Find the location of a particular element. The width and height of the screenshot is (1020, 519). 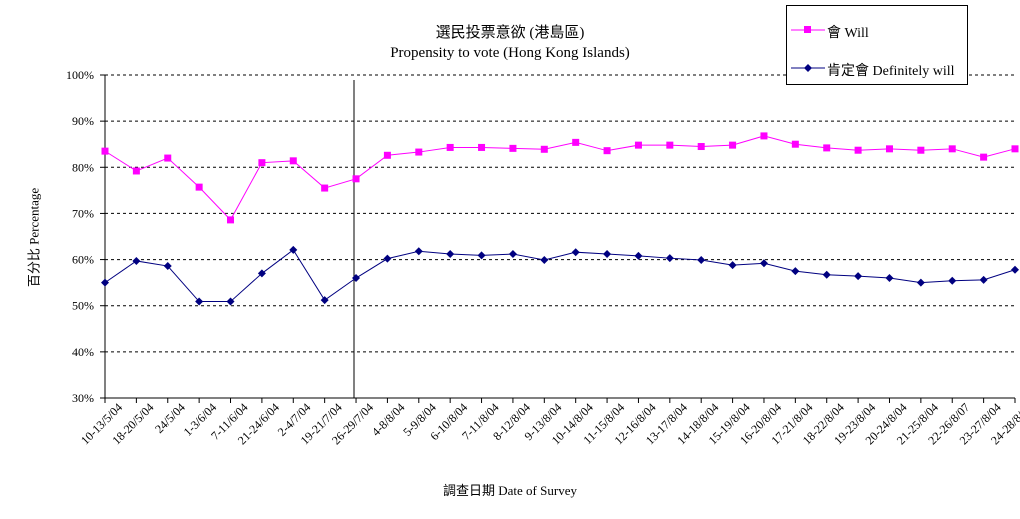

legend-item-definitely-will: 肯定會 Definitely will is located at coordinates (878, 68).